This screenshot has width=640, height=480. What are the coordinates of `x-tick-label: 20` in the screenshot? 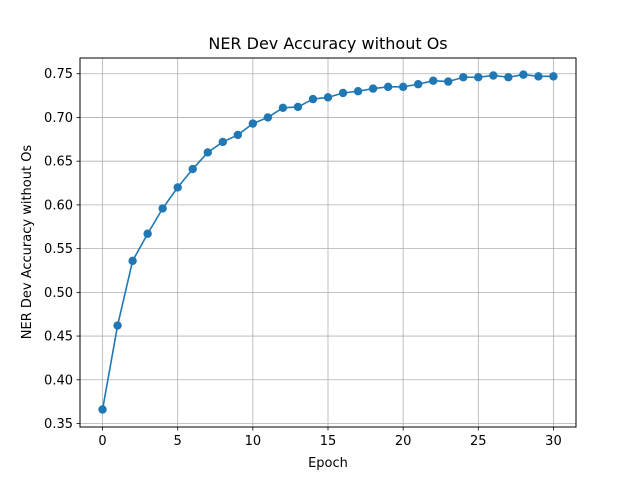 It's located at (403, 441).